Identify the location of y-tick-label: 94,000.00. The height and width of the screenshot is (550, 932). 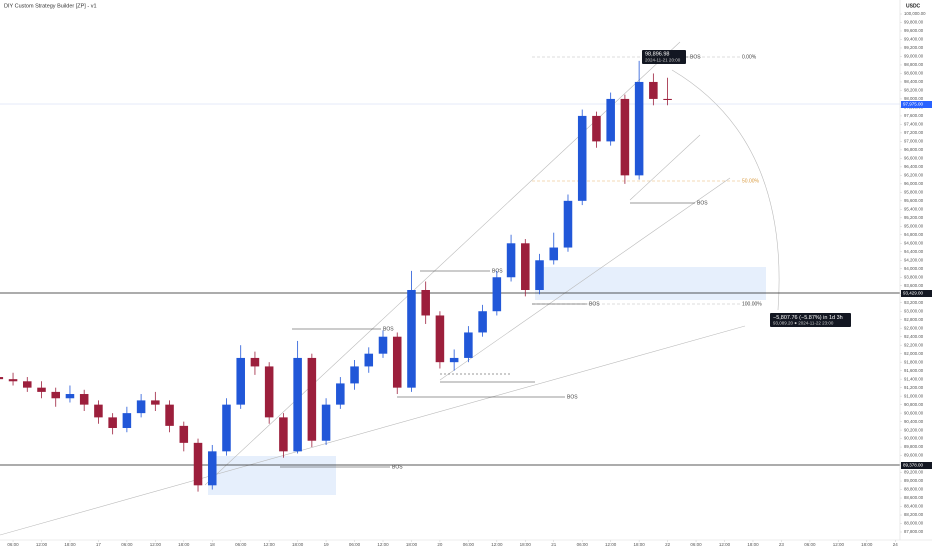
(914, 268).